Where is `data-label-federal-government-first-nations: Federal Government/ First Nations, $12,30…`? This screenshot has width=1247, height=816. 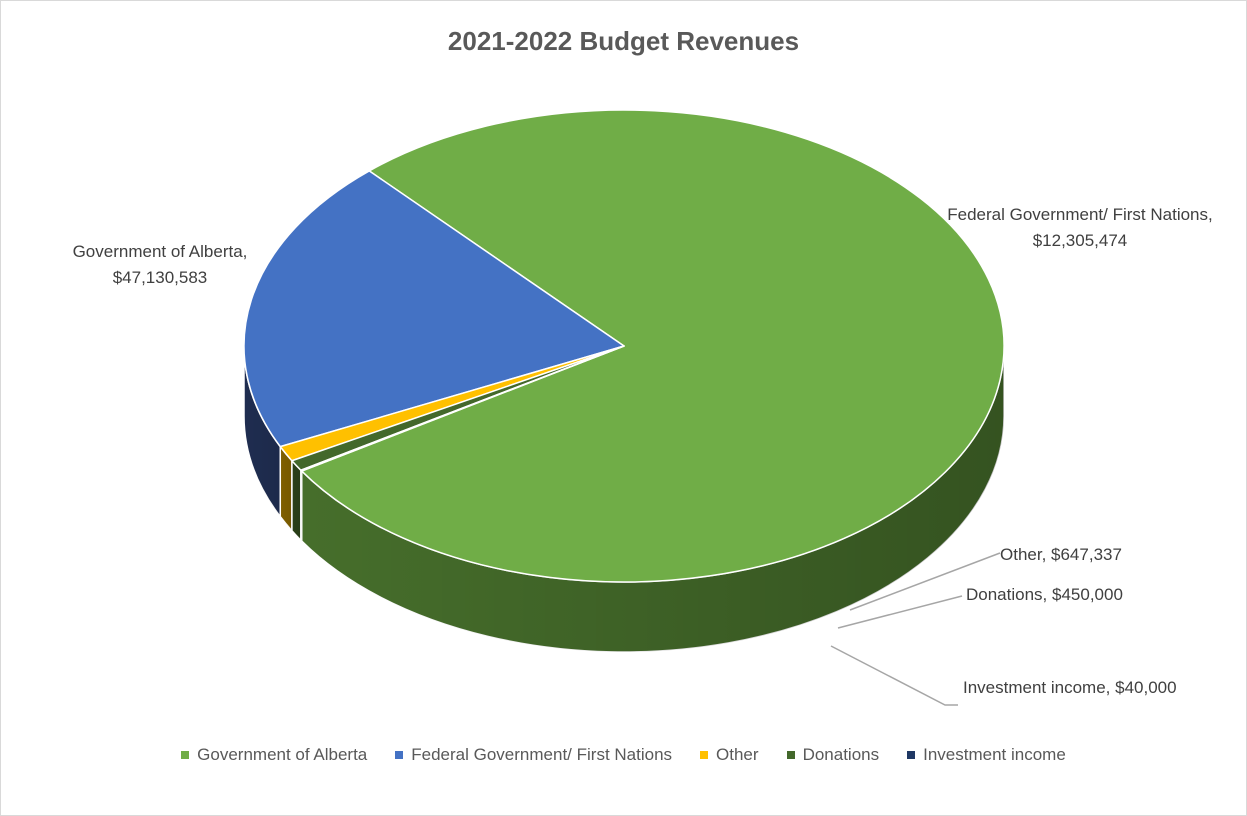 data-label-federal-government-first-nations: Federal Government/ First Nations, $12,30… is located at coordinates (1079, 227).